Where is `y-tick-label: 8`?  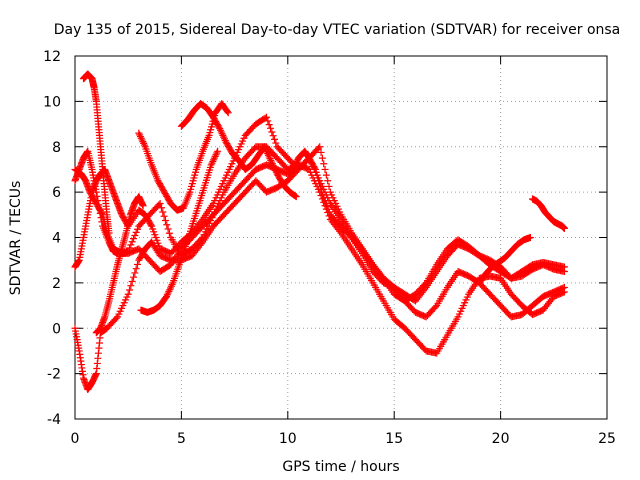 y-tick-label: 8 is located at coordinates (56, 148).